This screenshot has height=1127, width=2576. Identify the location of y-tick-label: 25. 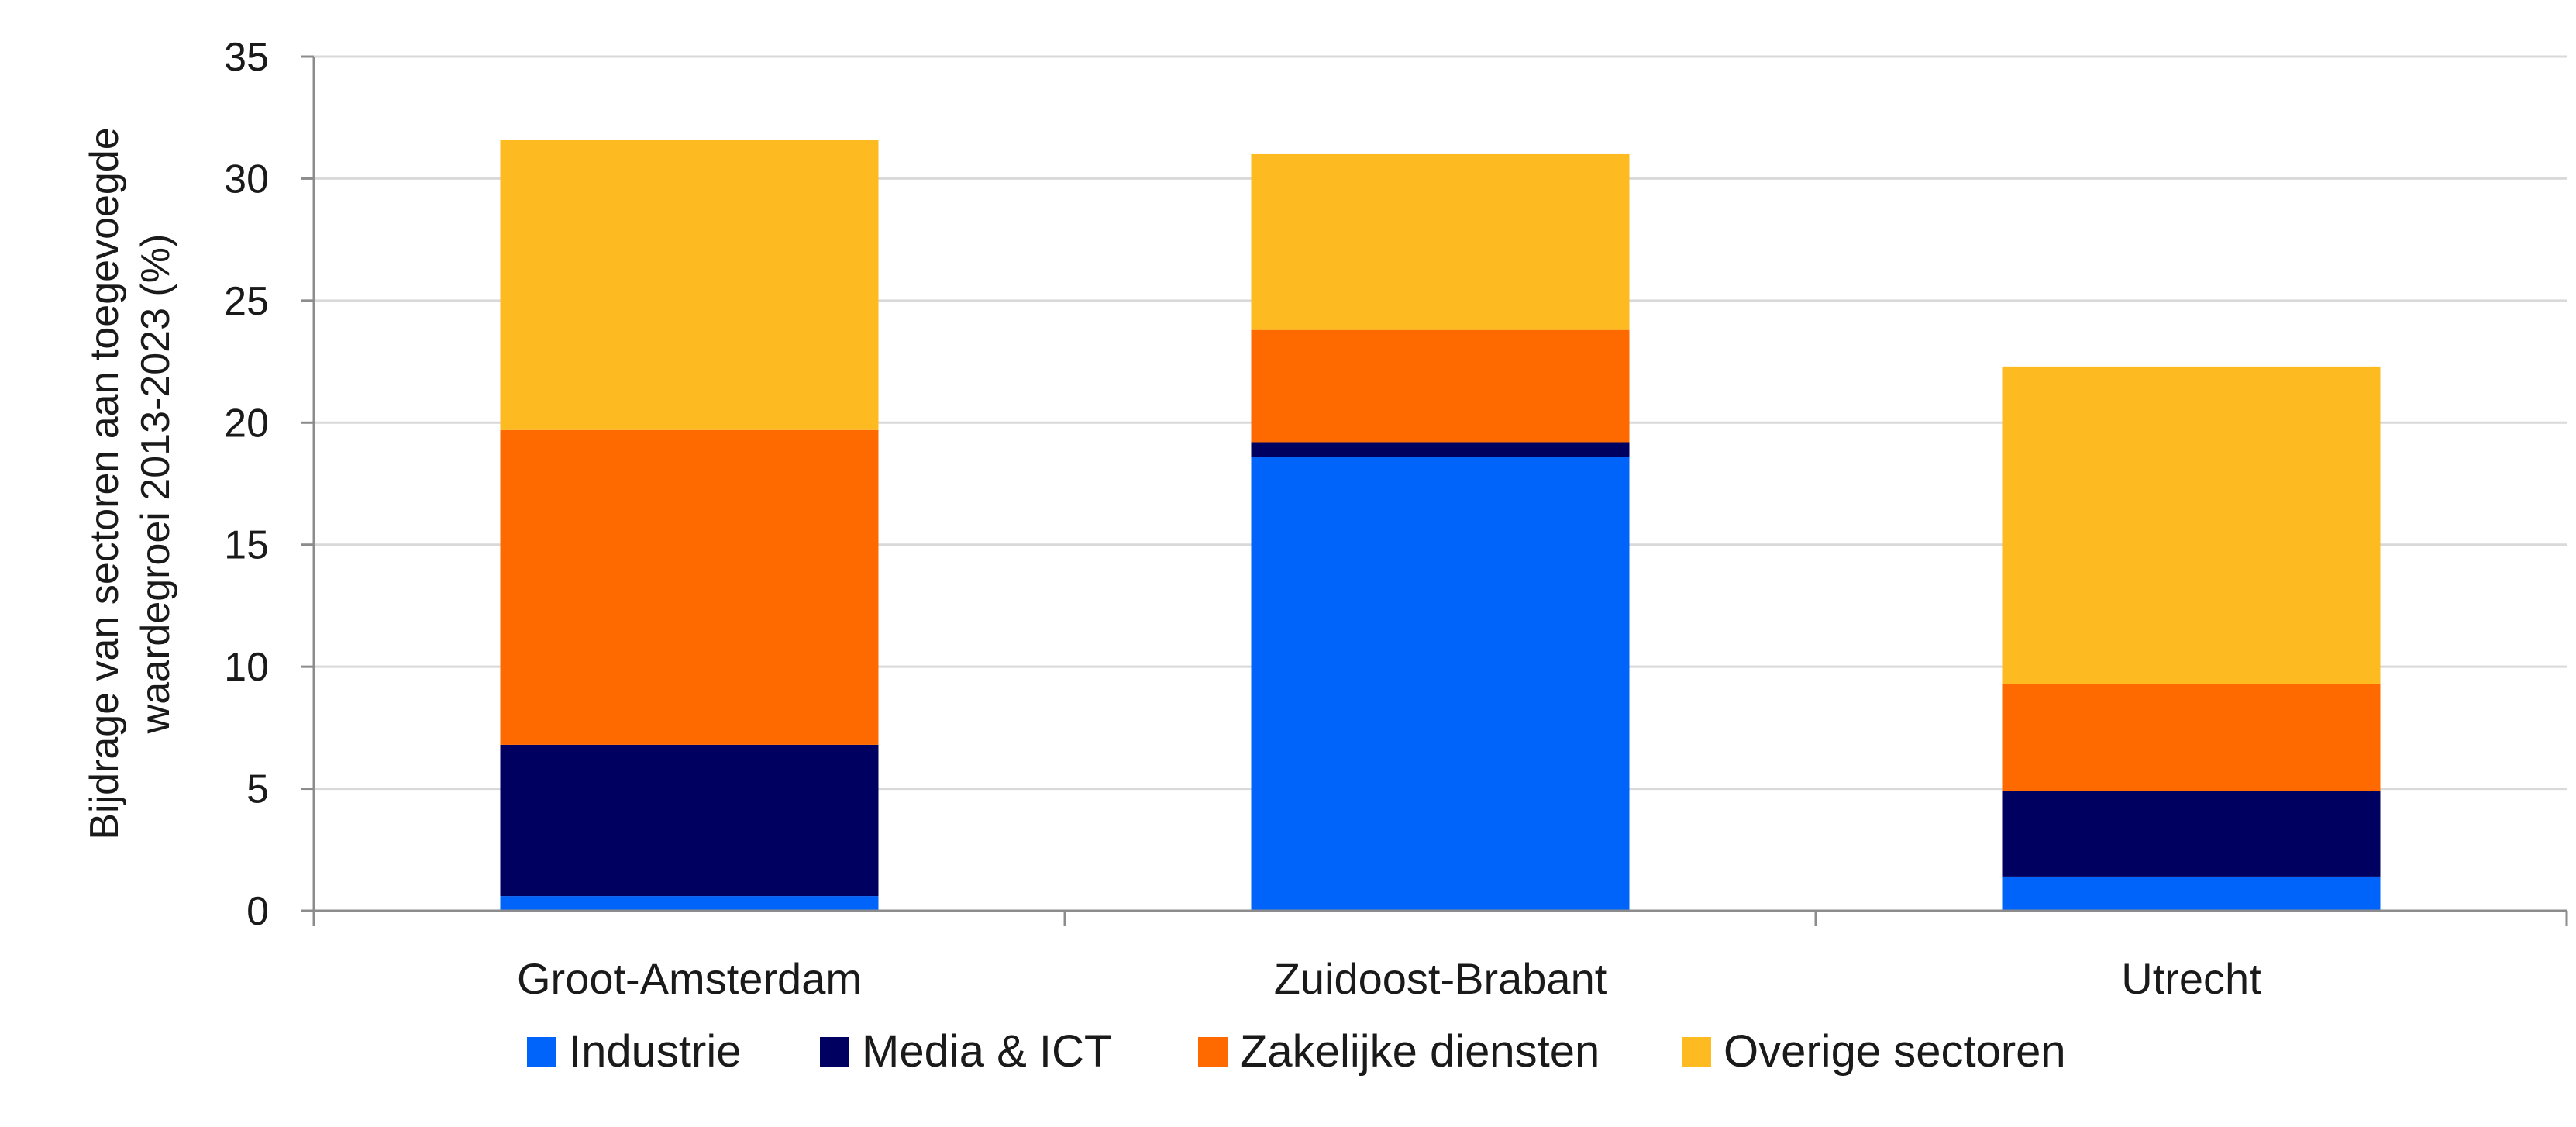
(246, 301).